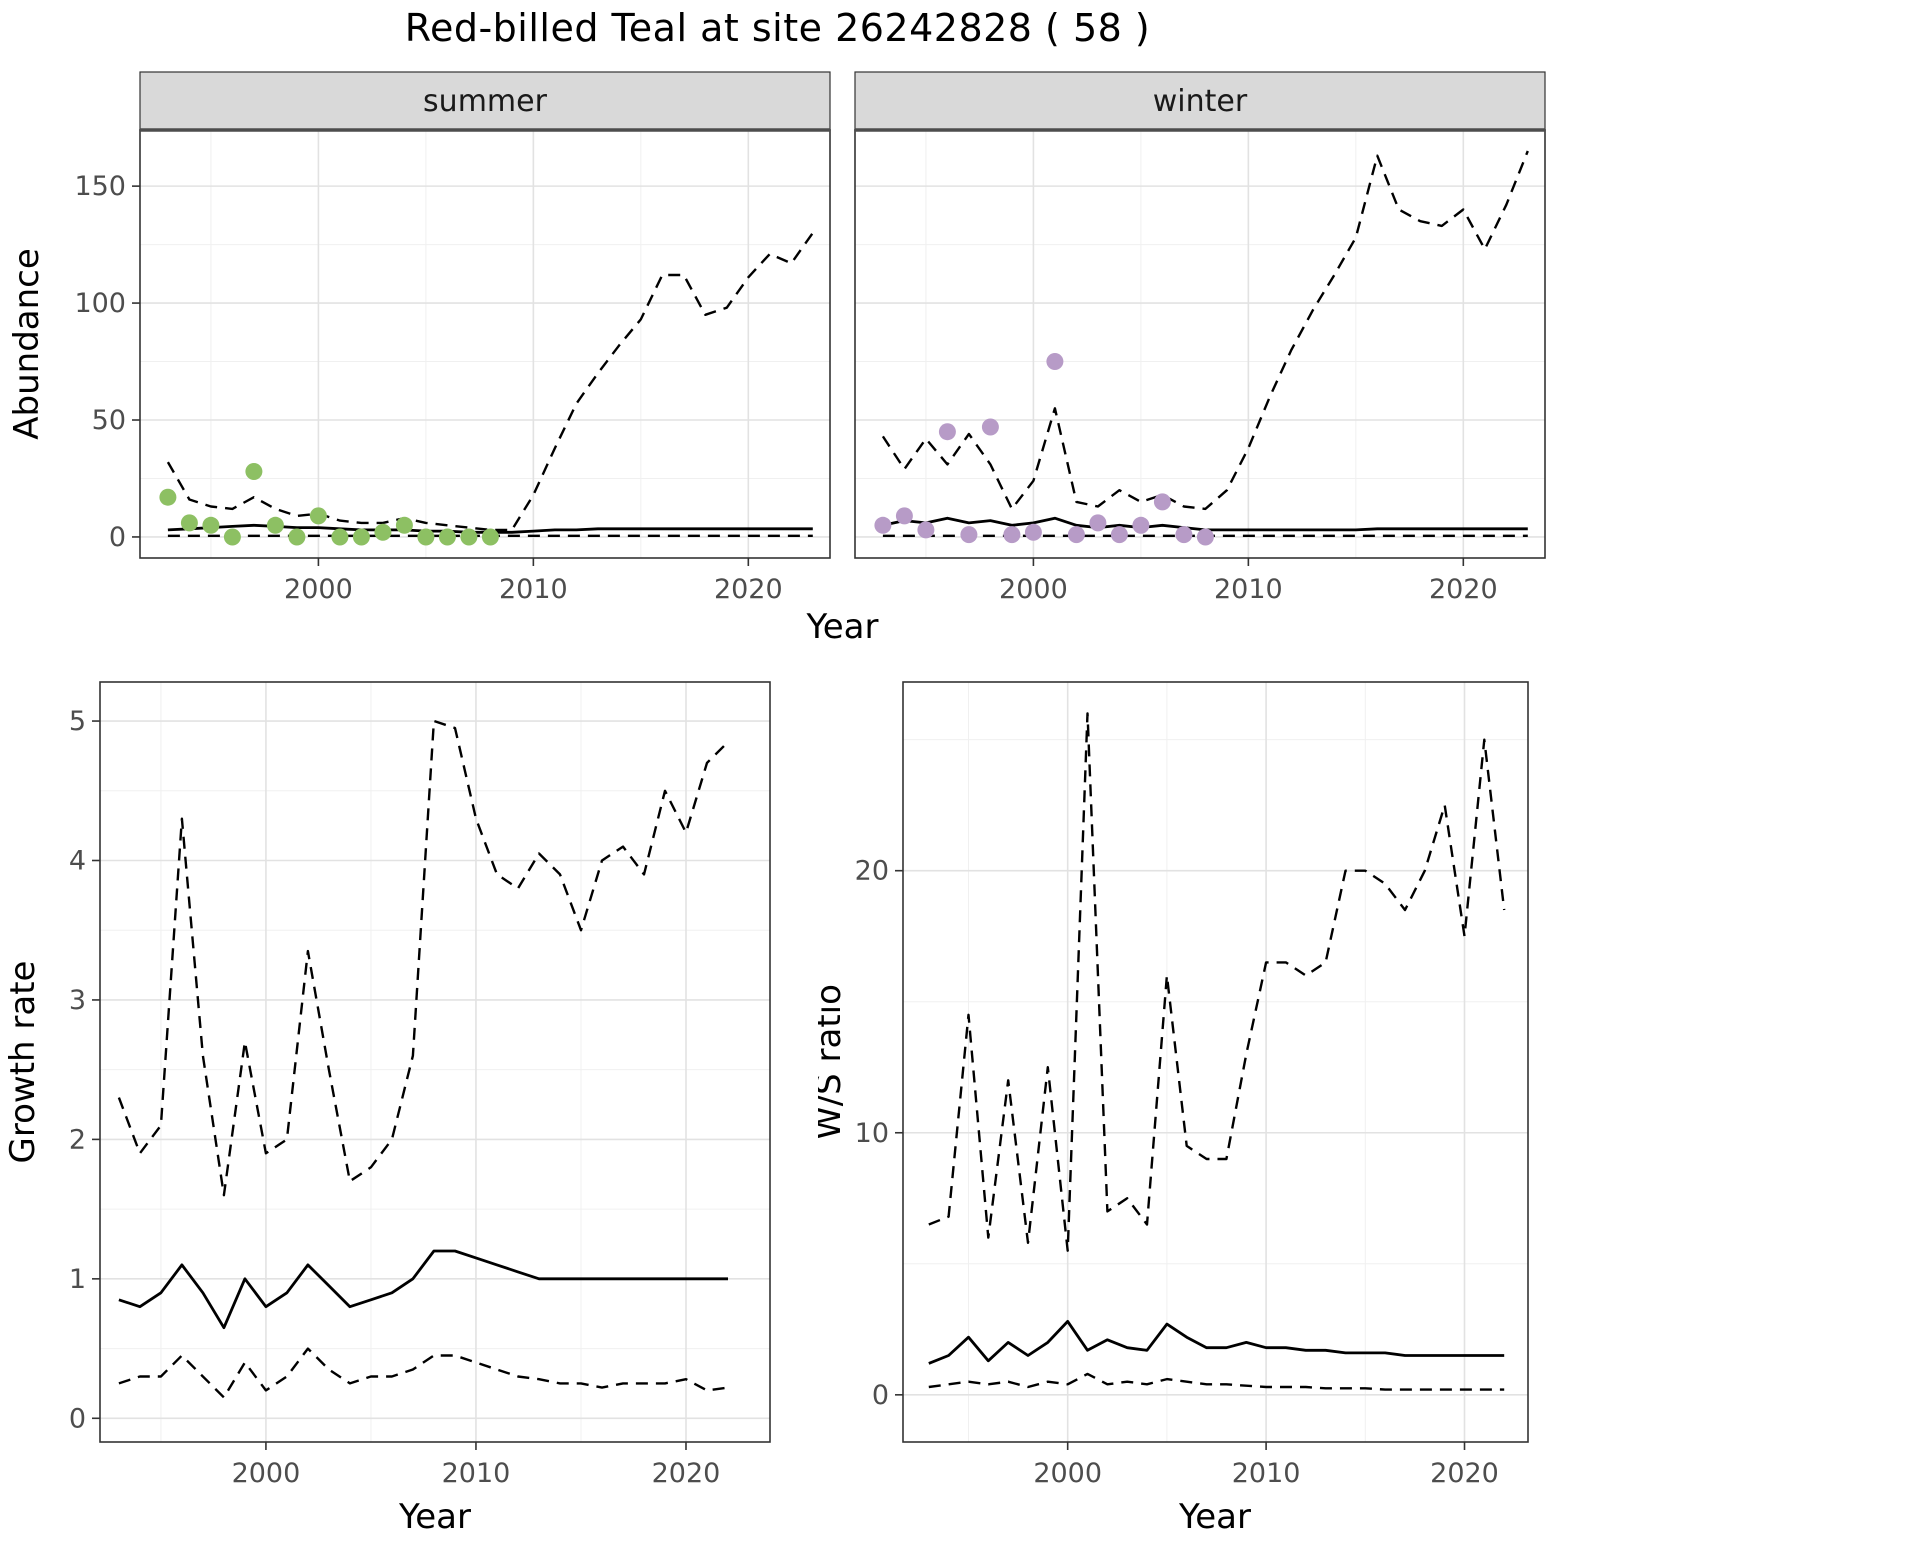  Describe the element at coordinates (77, 1139) in the screenshot. I see `y-tick-label: 2` at that location.